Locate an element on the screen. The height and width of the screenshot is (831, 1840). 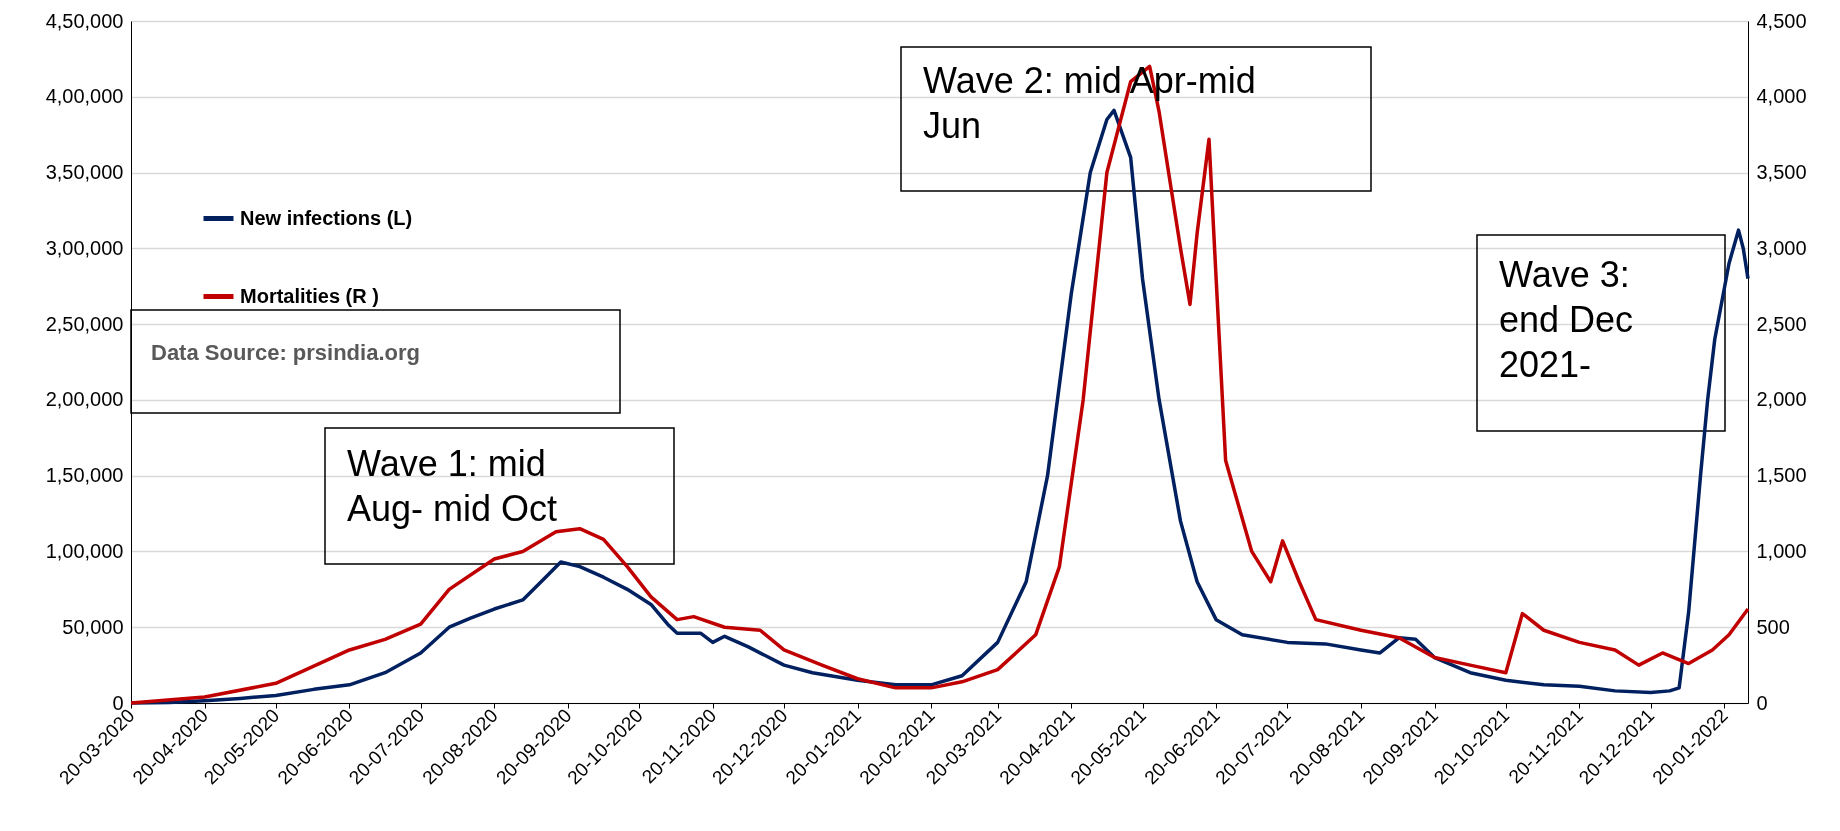
legend-label: Mortalities (R ) is located at coordinates (309, 295).